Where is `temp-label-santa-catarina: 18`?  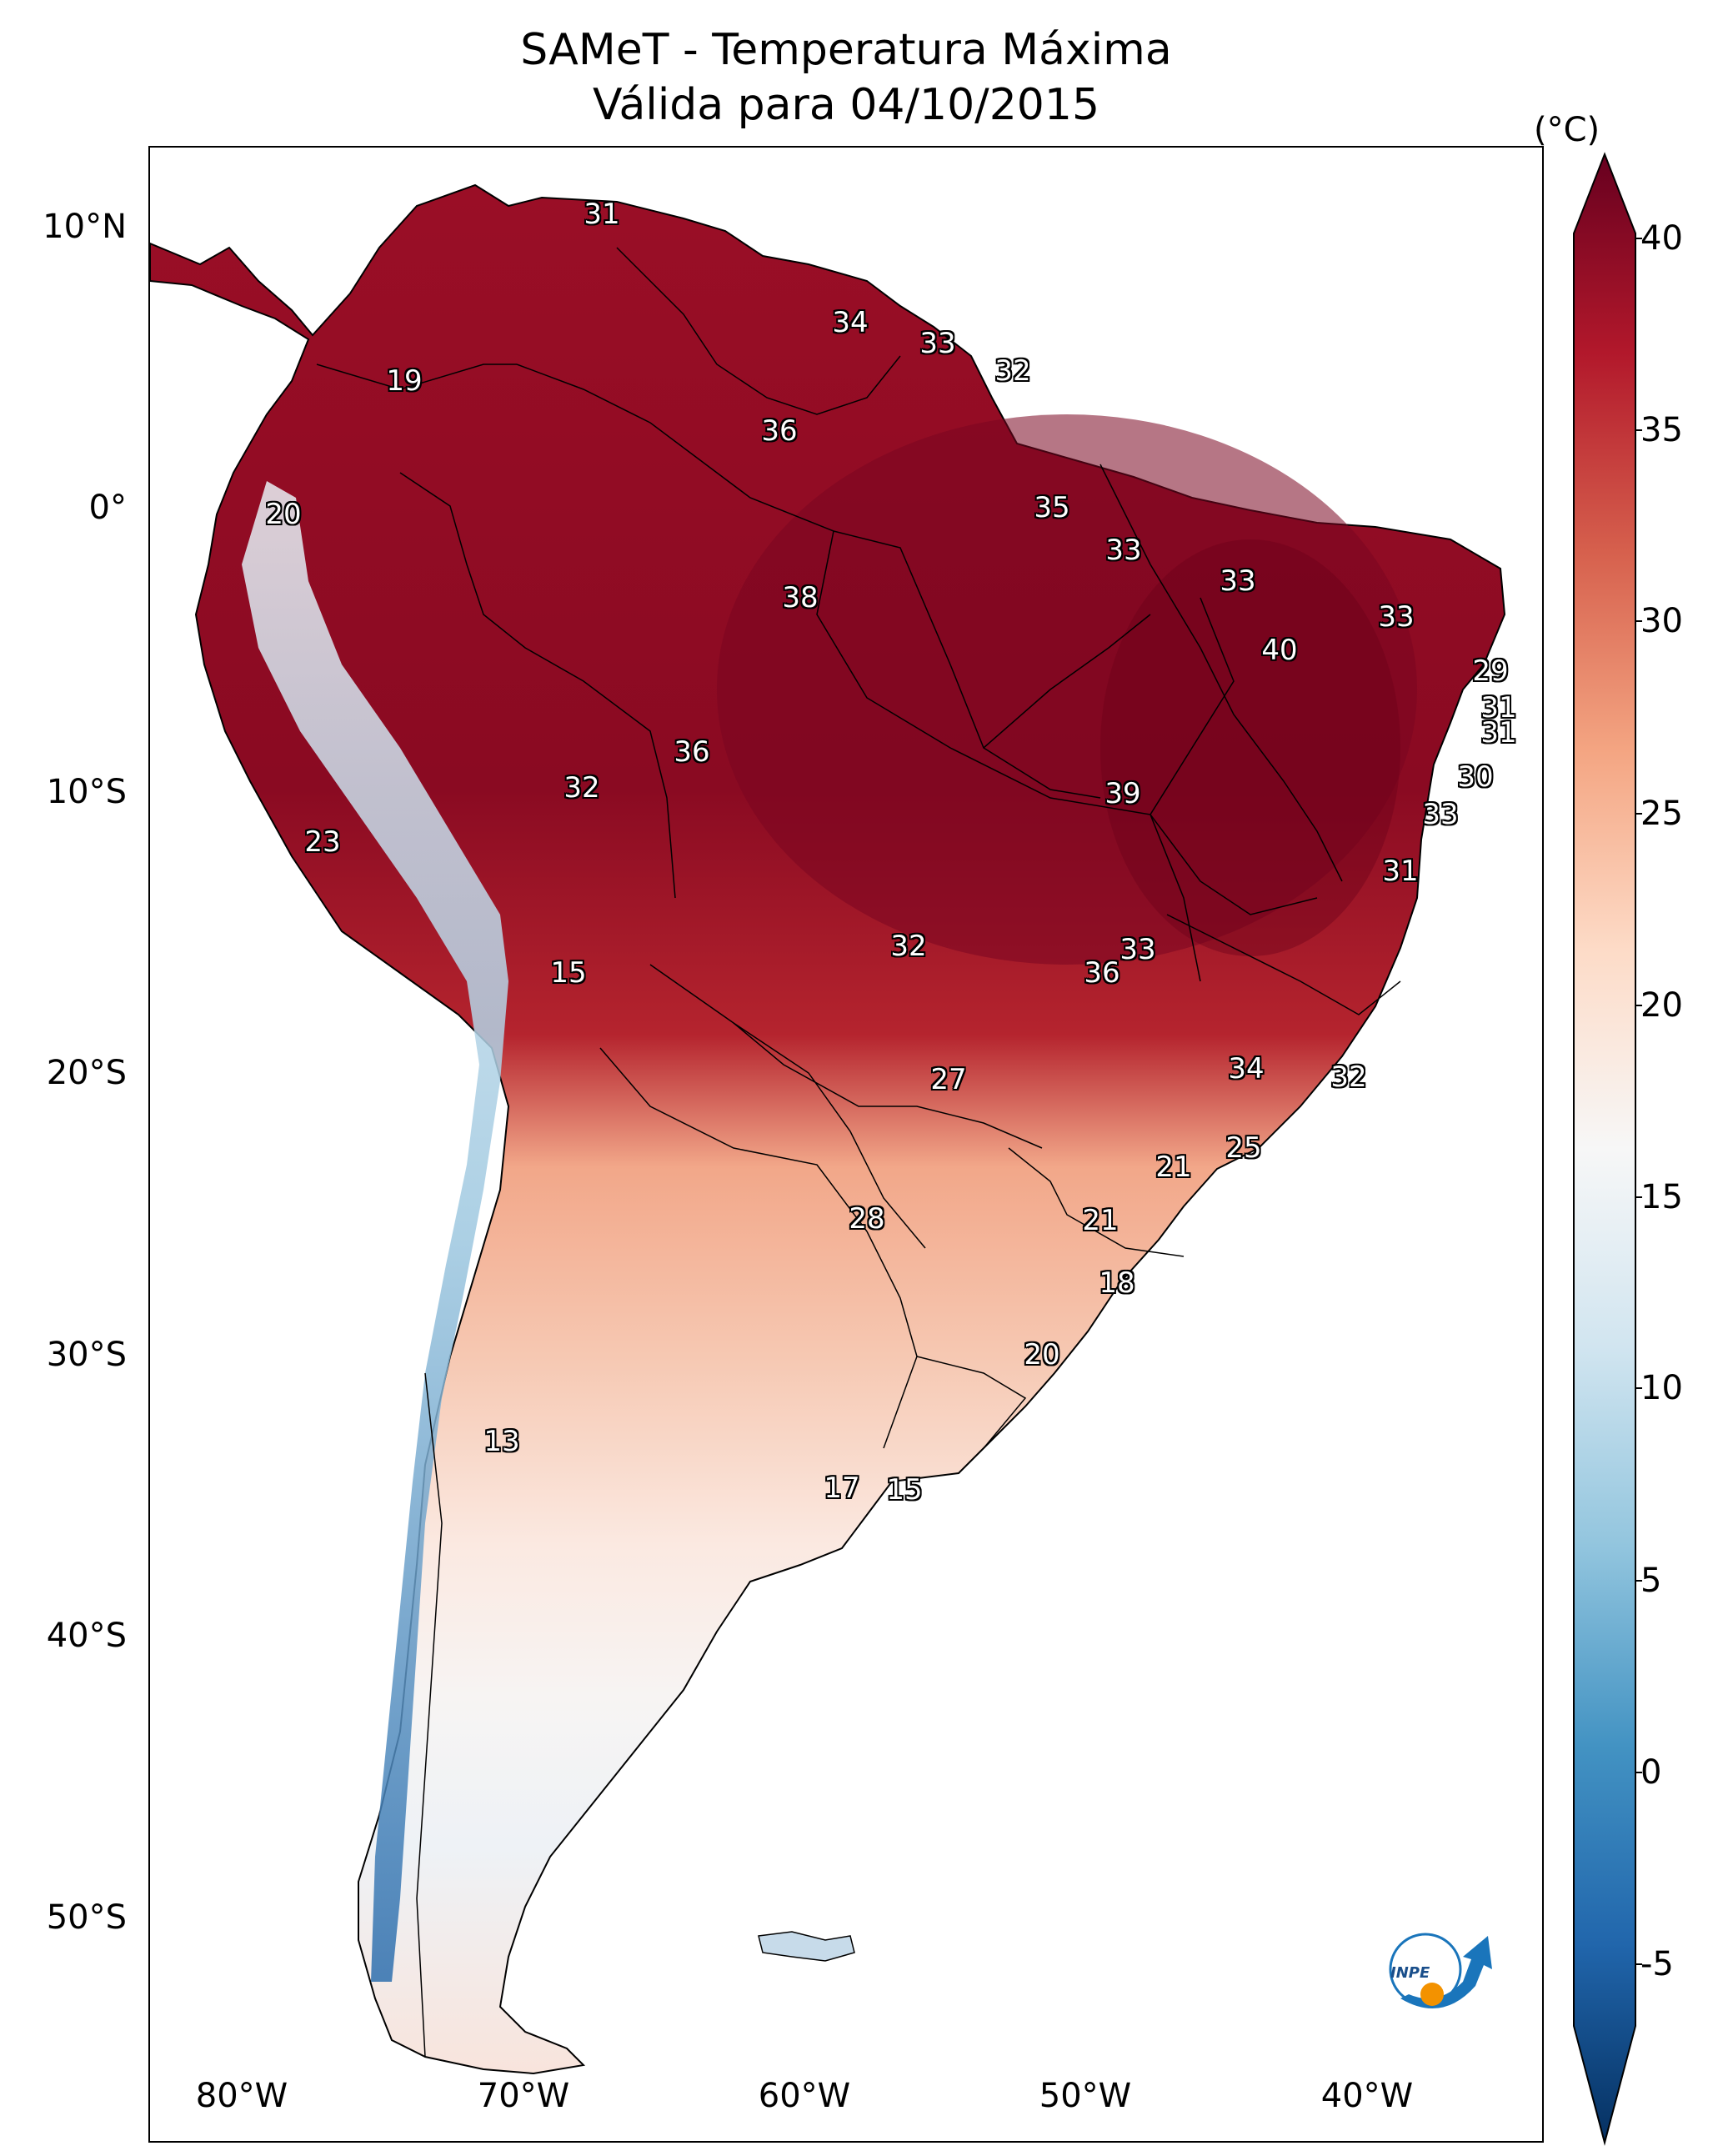 temp-label-santa-catarina: 18 is located at coordinates (1117, 1283).